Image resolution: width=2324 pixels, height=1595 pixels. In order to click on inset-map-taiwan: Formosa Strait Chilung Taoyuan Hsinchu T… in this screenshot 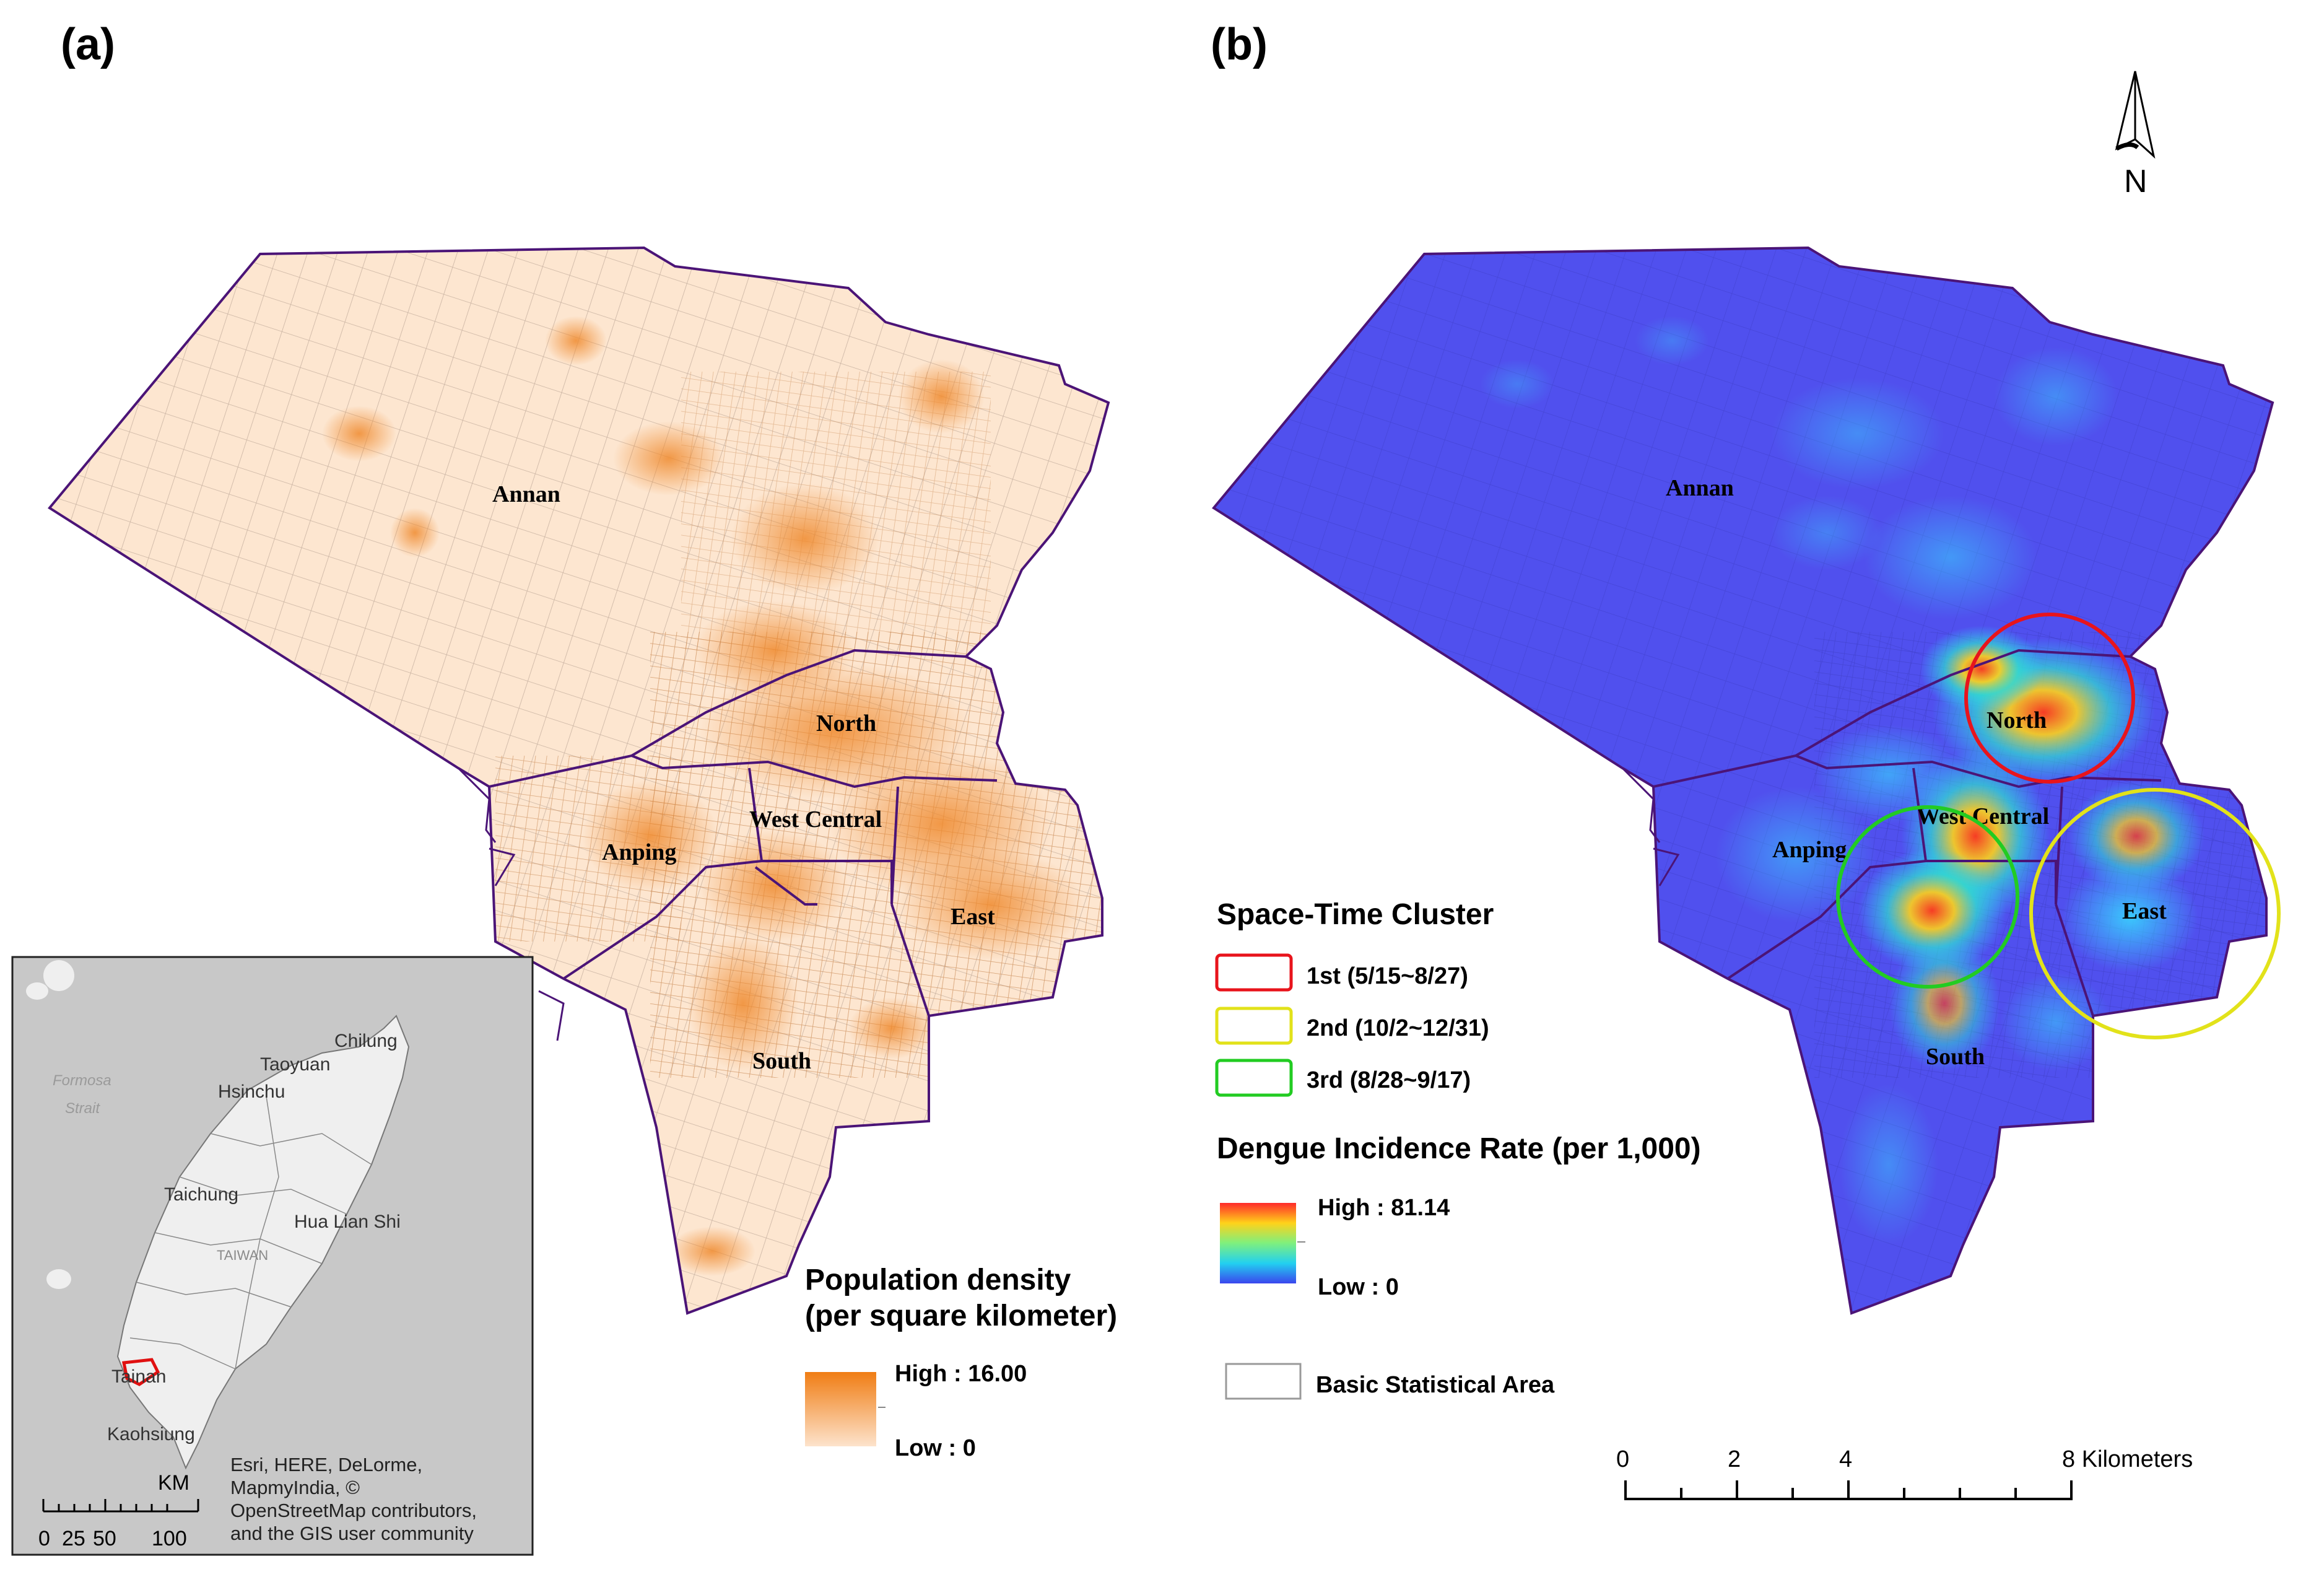, I will do `click(272, 1256)`.